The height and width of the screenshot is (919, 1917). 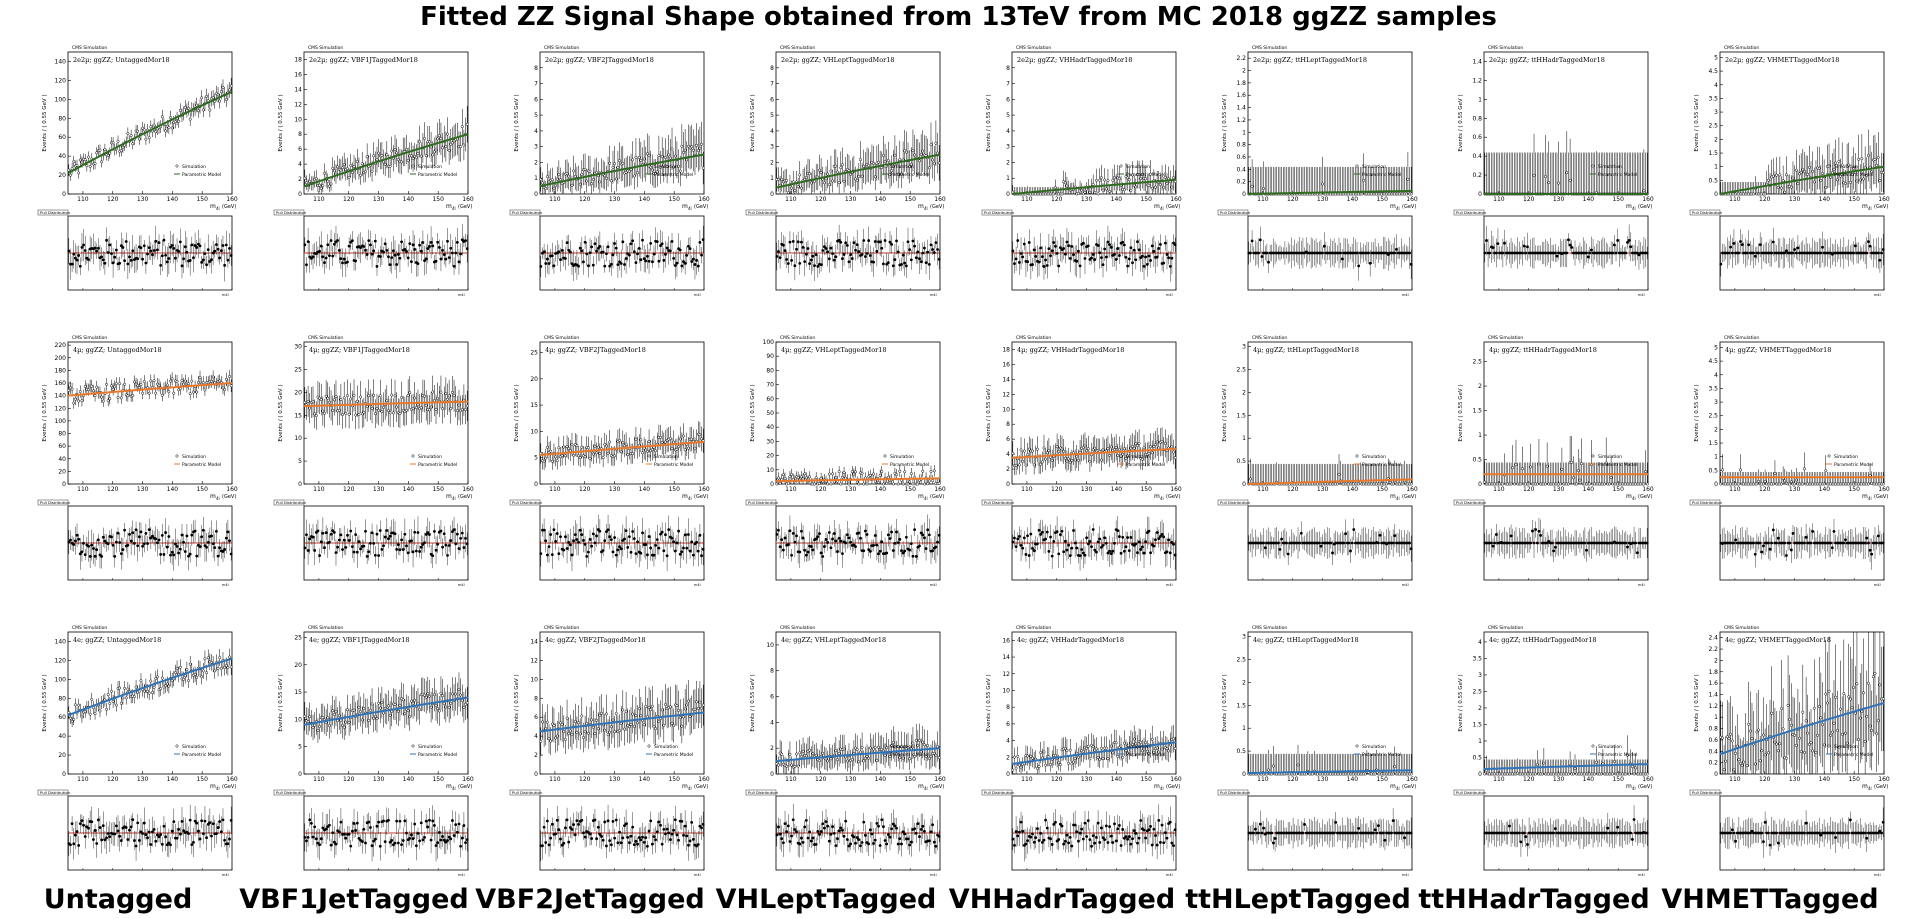 I want to click on y-tick-label: 1.6, so click(x=1241, y=95).